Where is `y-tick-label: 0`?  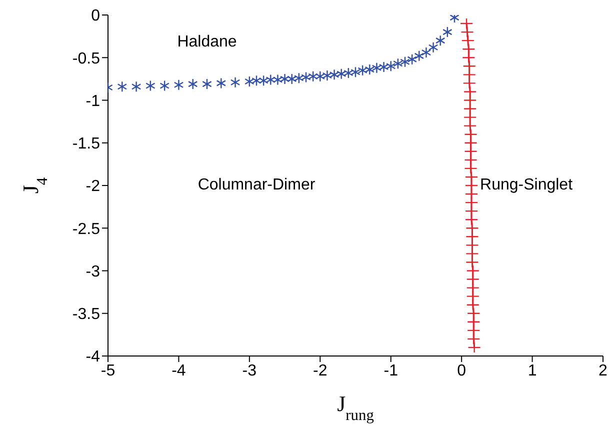
y-tick-label: 0 is located at coordinates (95, 16).